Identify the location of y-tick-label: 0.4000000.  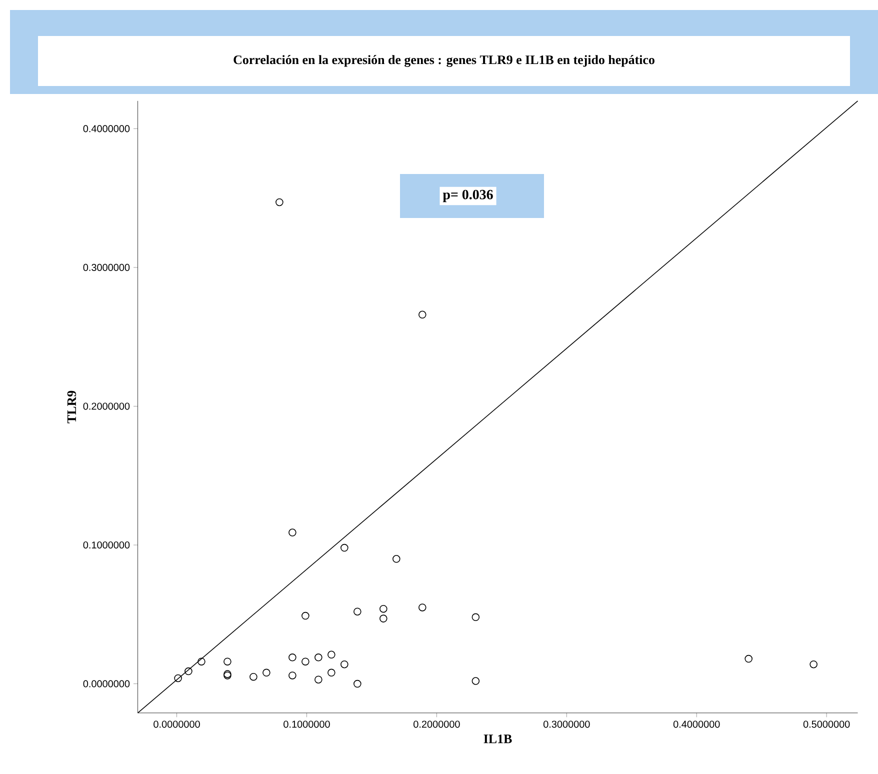
(106, 128).